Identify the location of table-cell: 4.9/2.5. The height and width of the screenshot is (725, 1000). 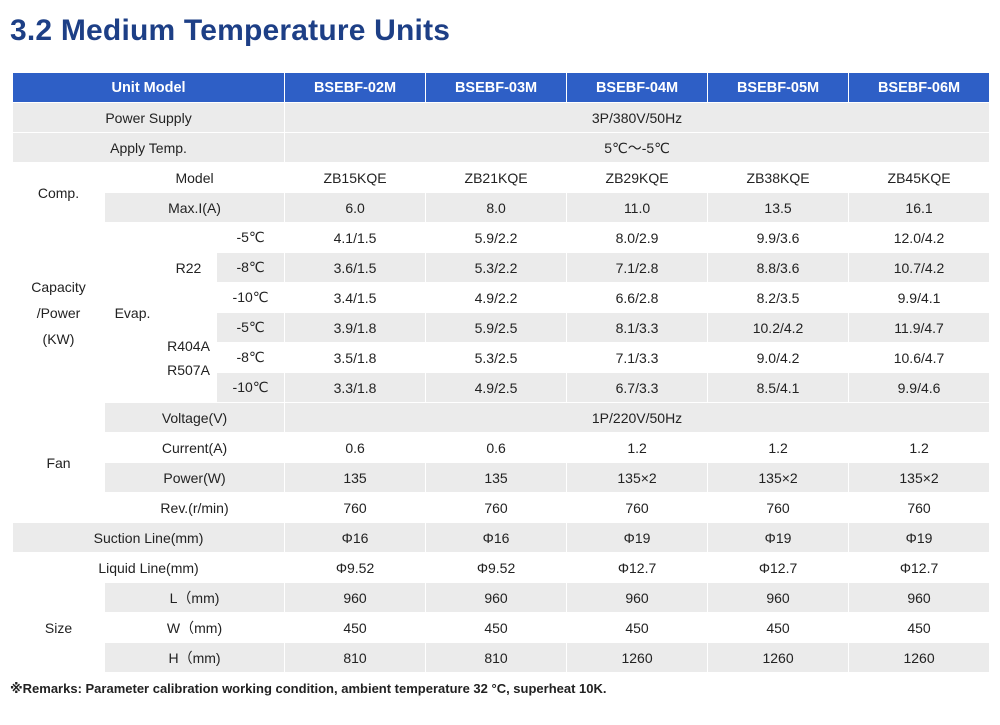
(496, 387).